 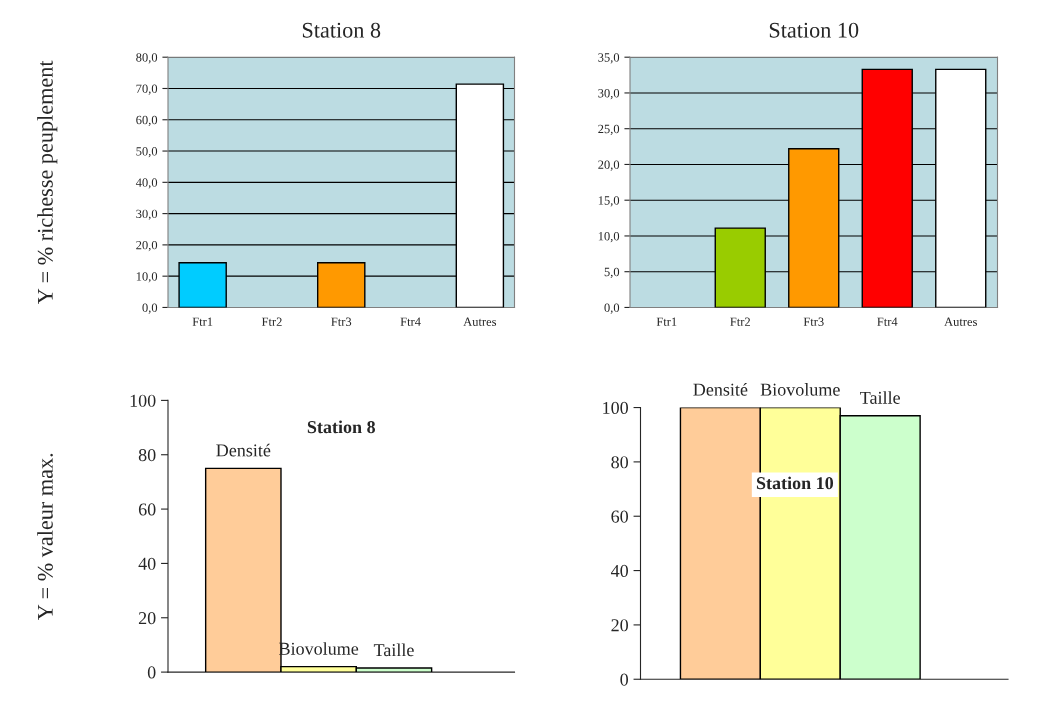 I want to click on y-tick-label: 25,0, so click(x=609, y=129).